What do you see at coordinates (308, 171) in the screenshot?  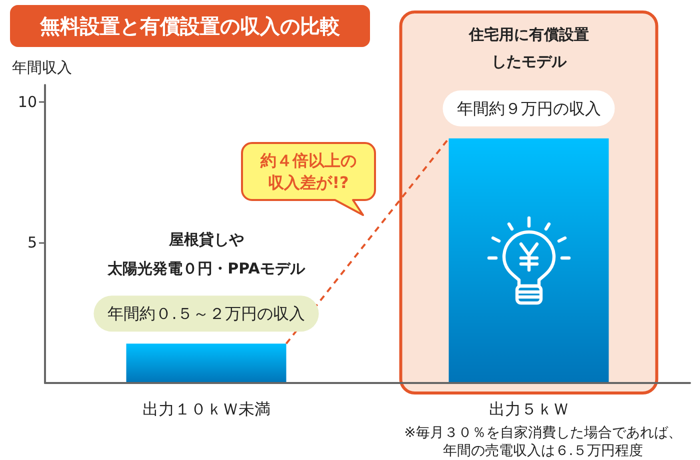 I see `annotation: 約４倍以上の収入差が!?` at bounding box center [308, 171].